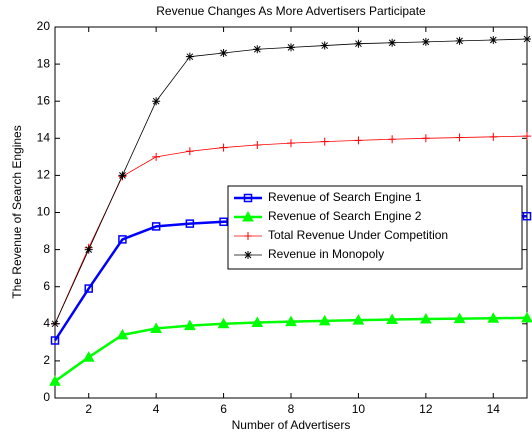 The width and height of the screenshot is (532, 440). Describe the element at coordinates (291, 409) in the screenshot. I see `x-tick-label: 8` at that location.